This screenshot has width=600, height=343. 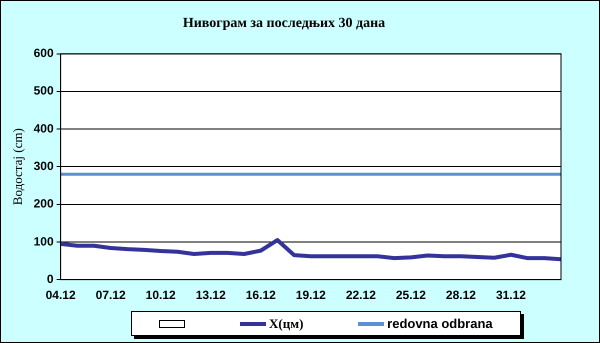 I want to click on x-tick-label: 22.12, so click(x=361, y=295).